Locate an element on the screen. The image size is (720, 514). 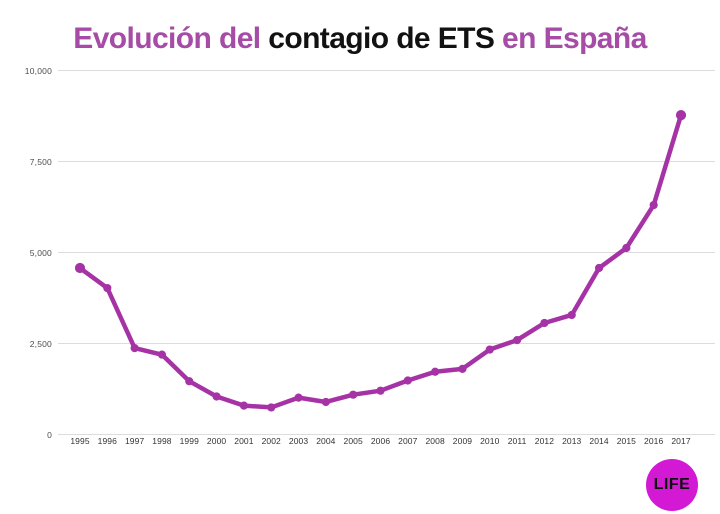
x-tick-label: 1995 is located at coordinates (80, 441).